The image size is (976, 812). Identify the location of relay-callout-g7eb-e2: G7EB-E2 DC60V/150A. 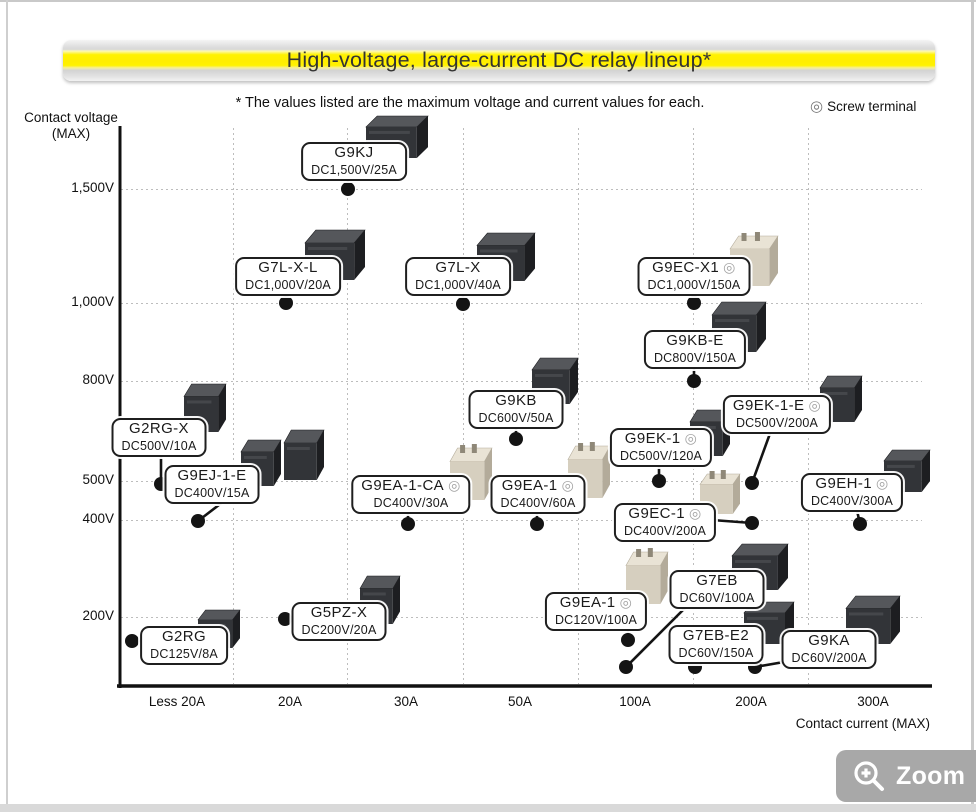
(716, 645).